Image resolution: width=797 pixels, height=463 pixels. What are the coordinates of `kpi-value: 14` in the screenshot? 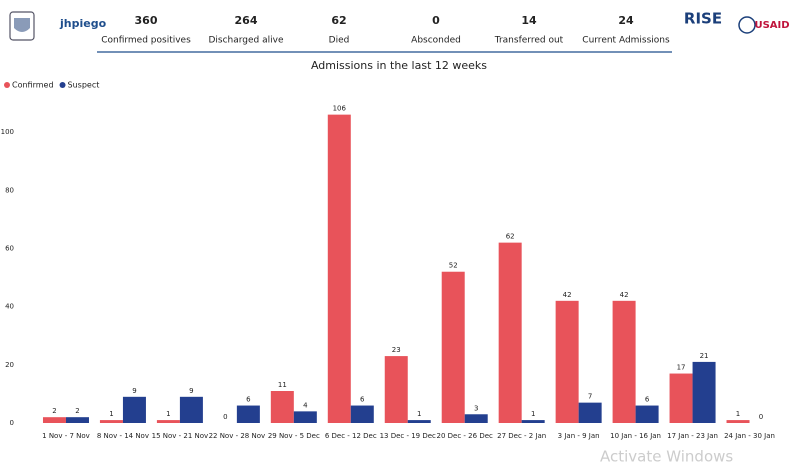 It's located at (529, 20).